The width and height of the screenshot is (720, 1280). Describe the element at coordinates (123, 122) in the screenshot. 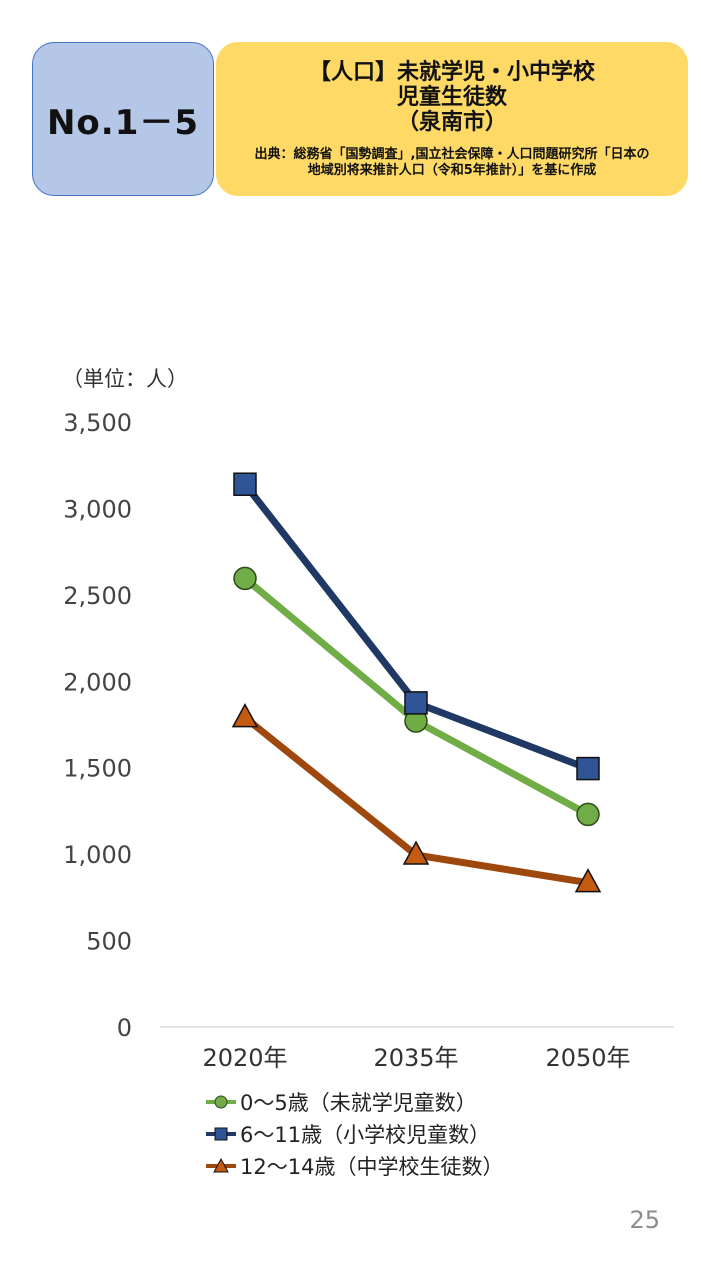

I see `number-label: No.1－5` at that location.